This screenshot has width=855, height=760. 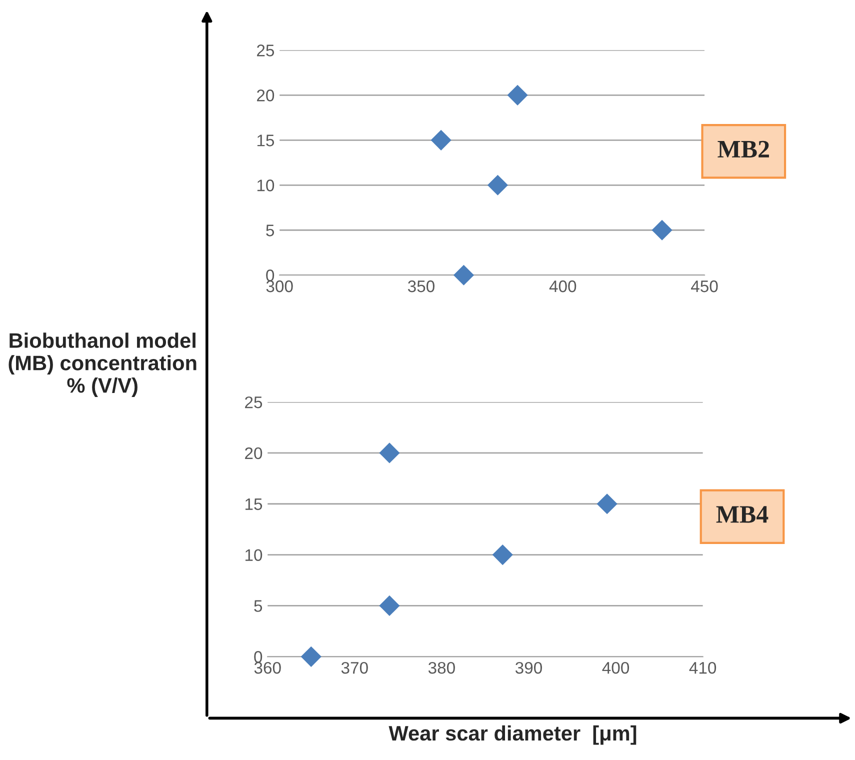 I want to click on x-tick-label: 410, so click(x=702, y=668).